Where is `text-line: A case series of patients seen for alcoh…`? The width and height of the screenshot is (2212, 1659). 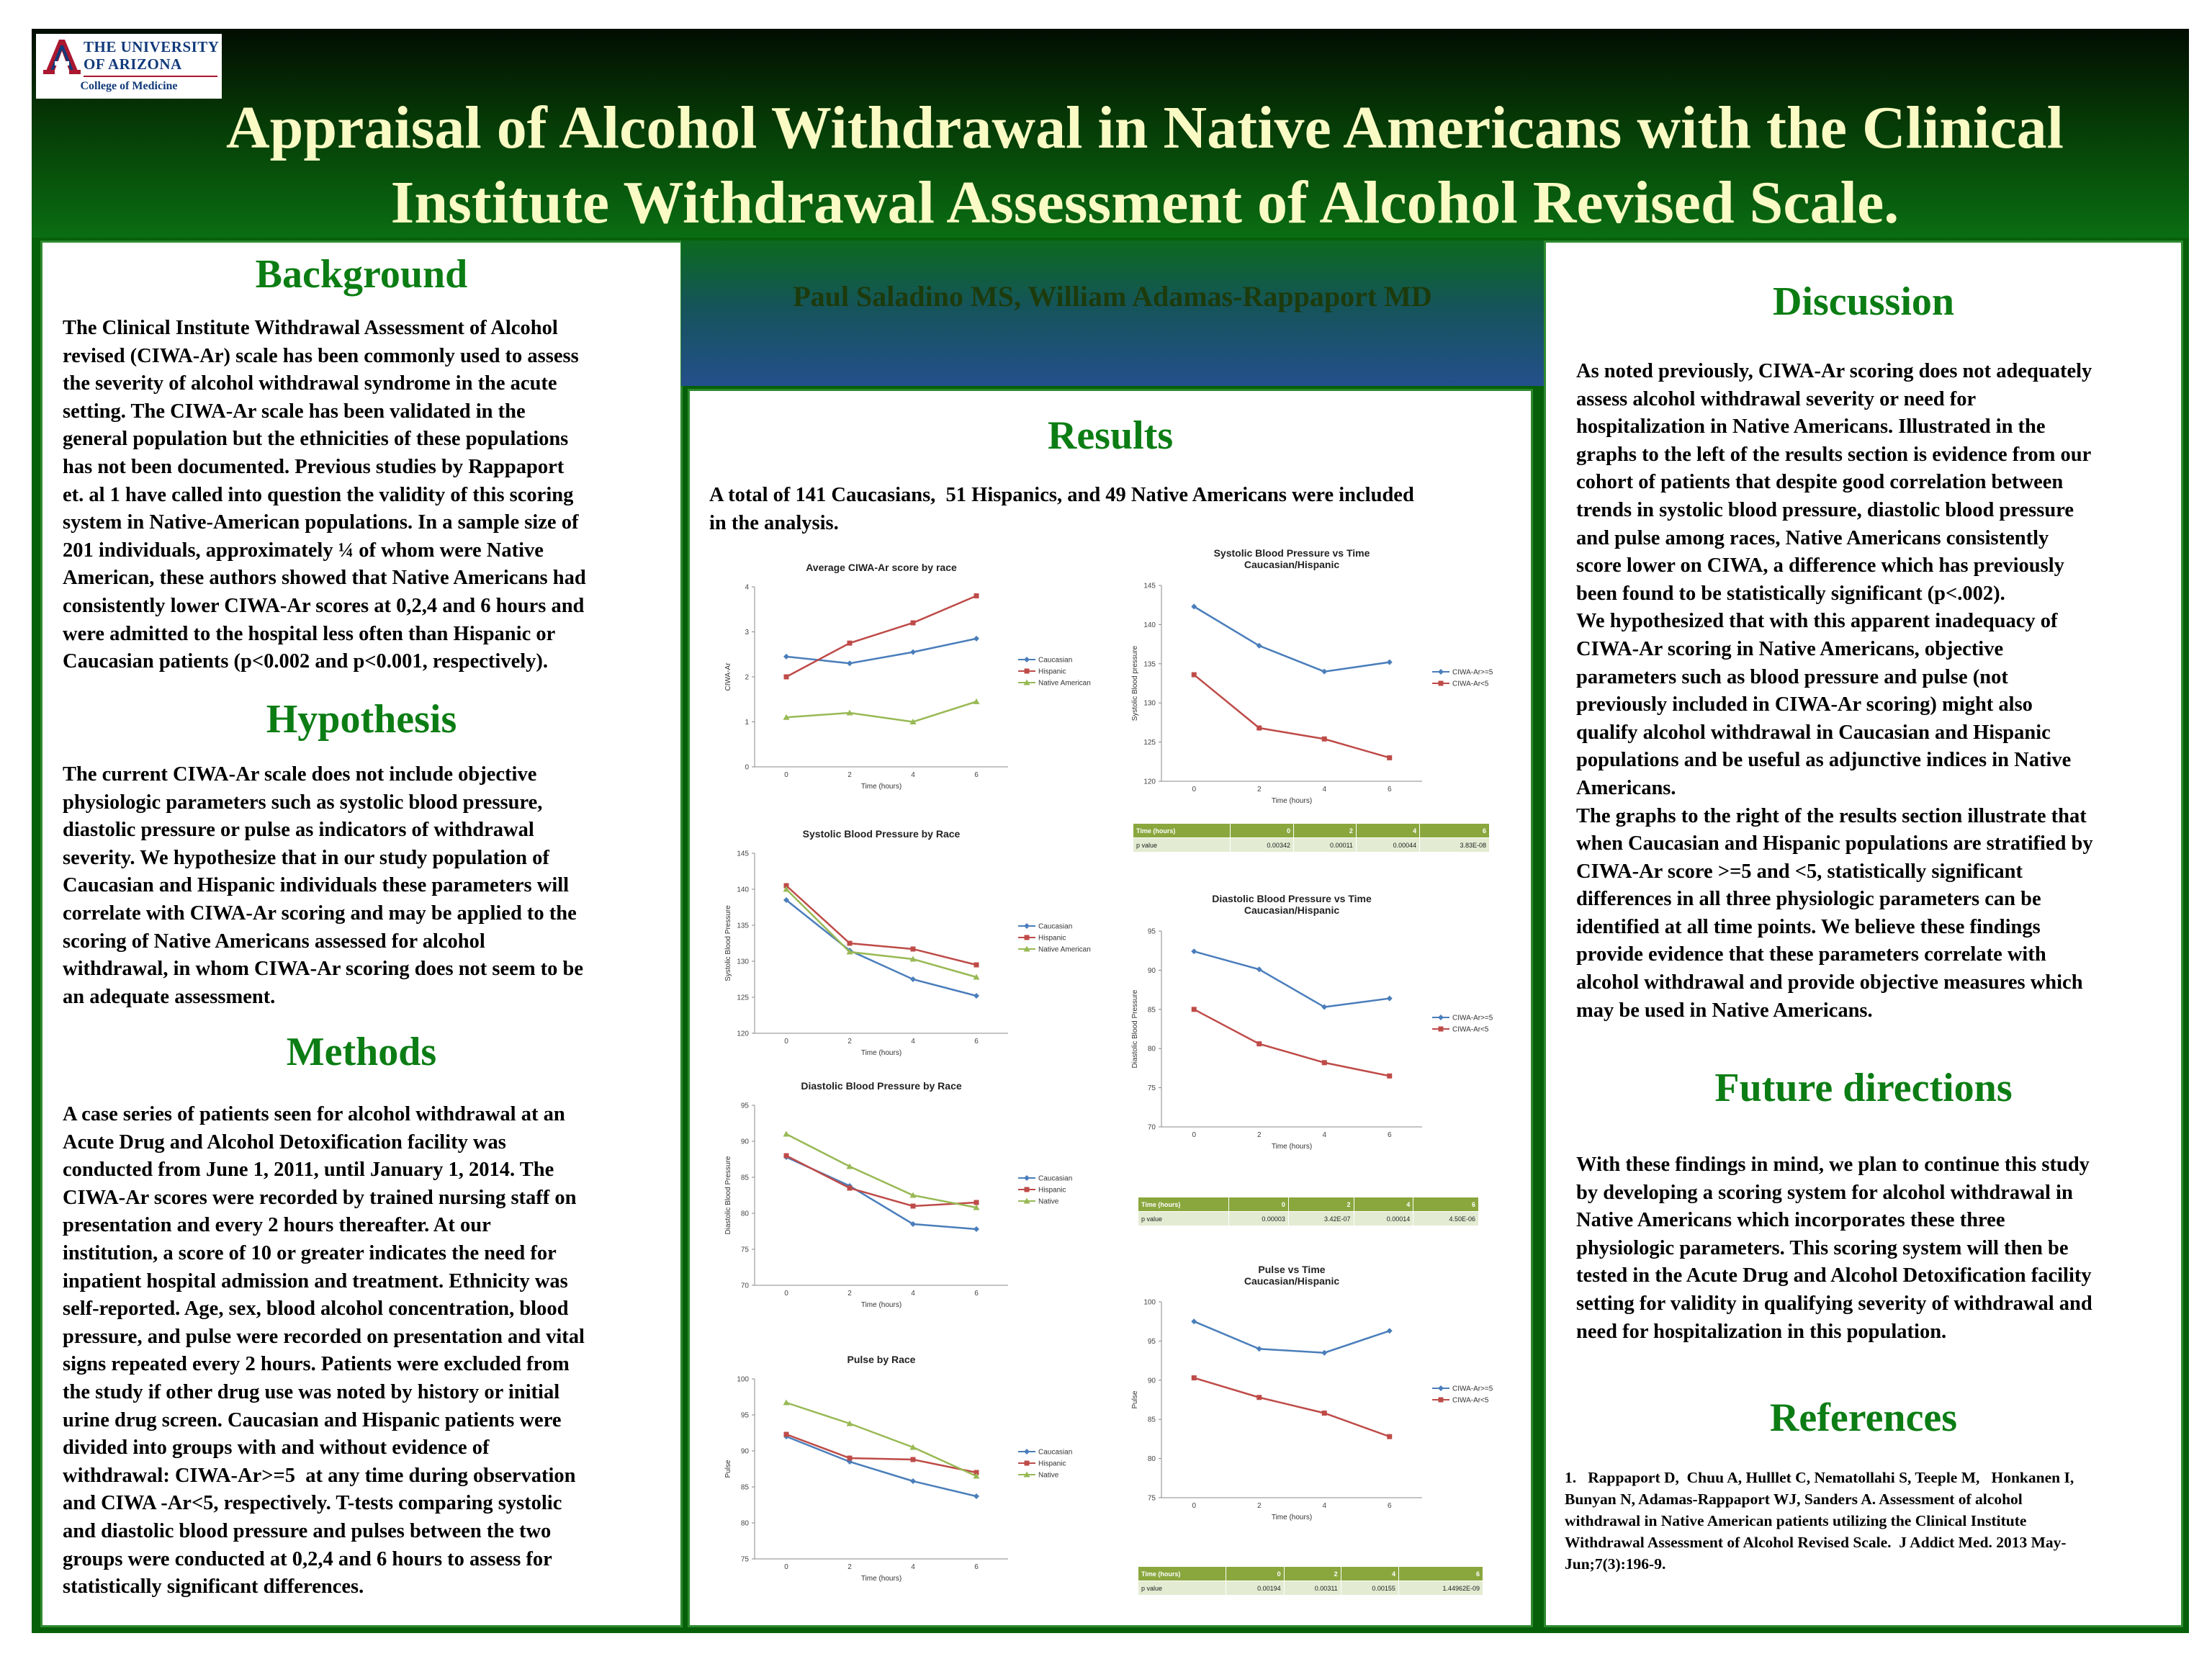 text-line: A case series of patients seen for alcoh… is located at coordinates (314, 1114).